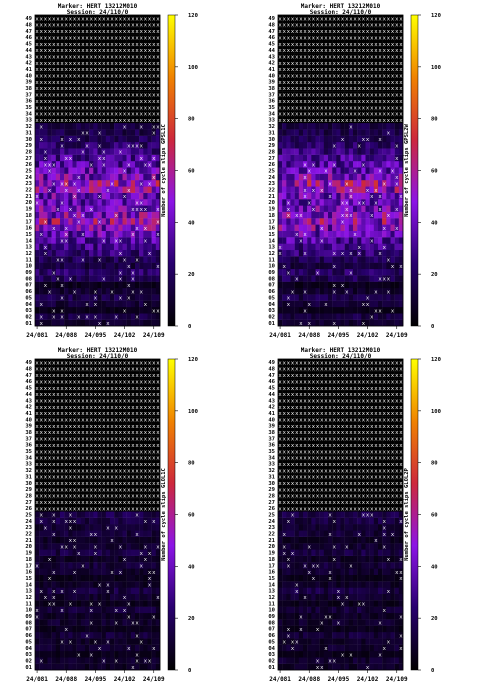 The width and height of the screenshot is (485, 688). Describe the element at coordinates (271, 184) in the screenshot. I see `y-tick-label: 23` at that location.